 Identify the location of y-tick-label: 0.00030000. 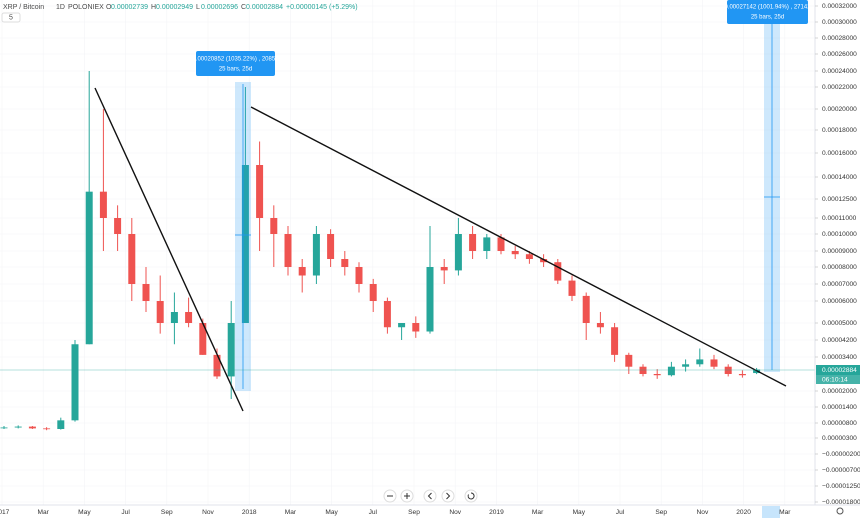
(839, 22).